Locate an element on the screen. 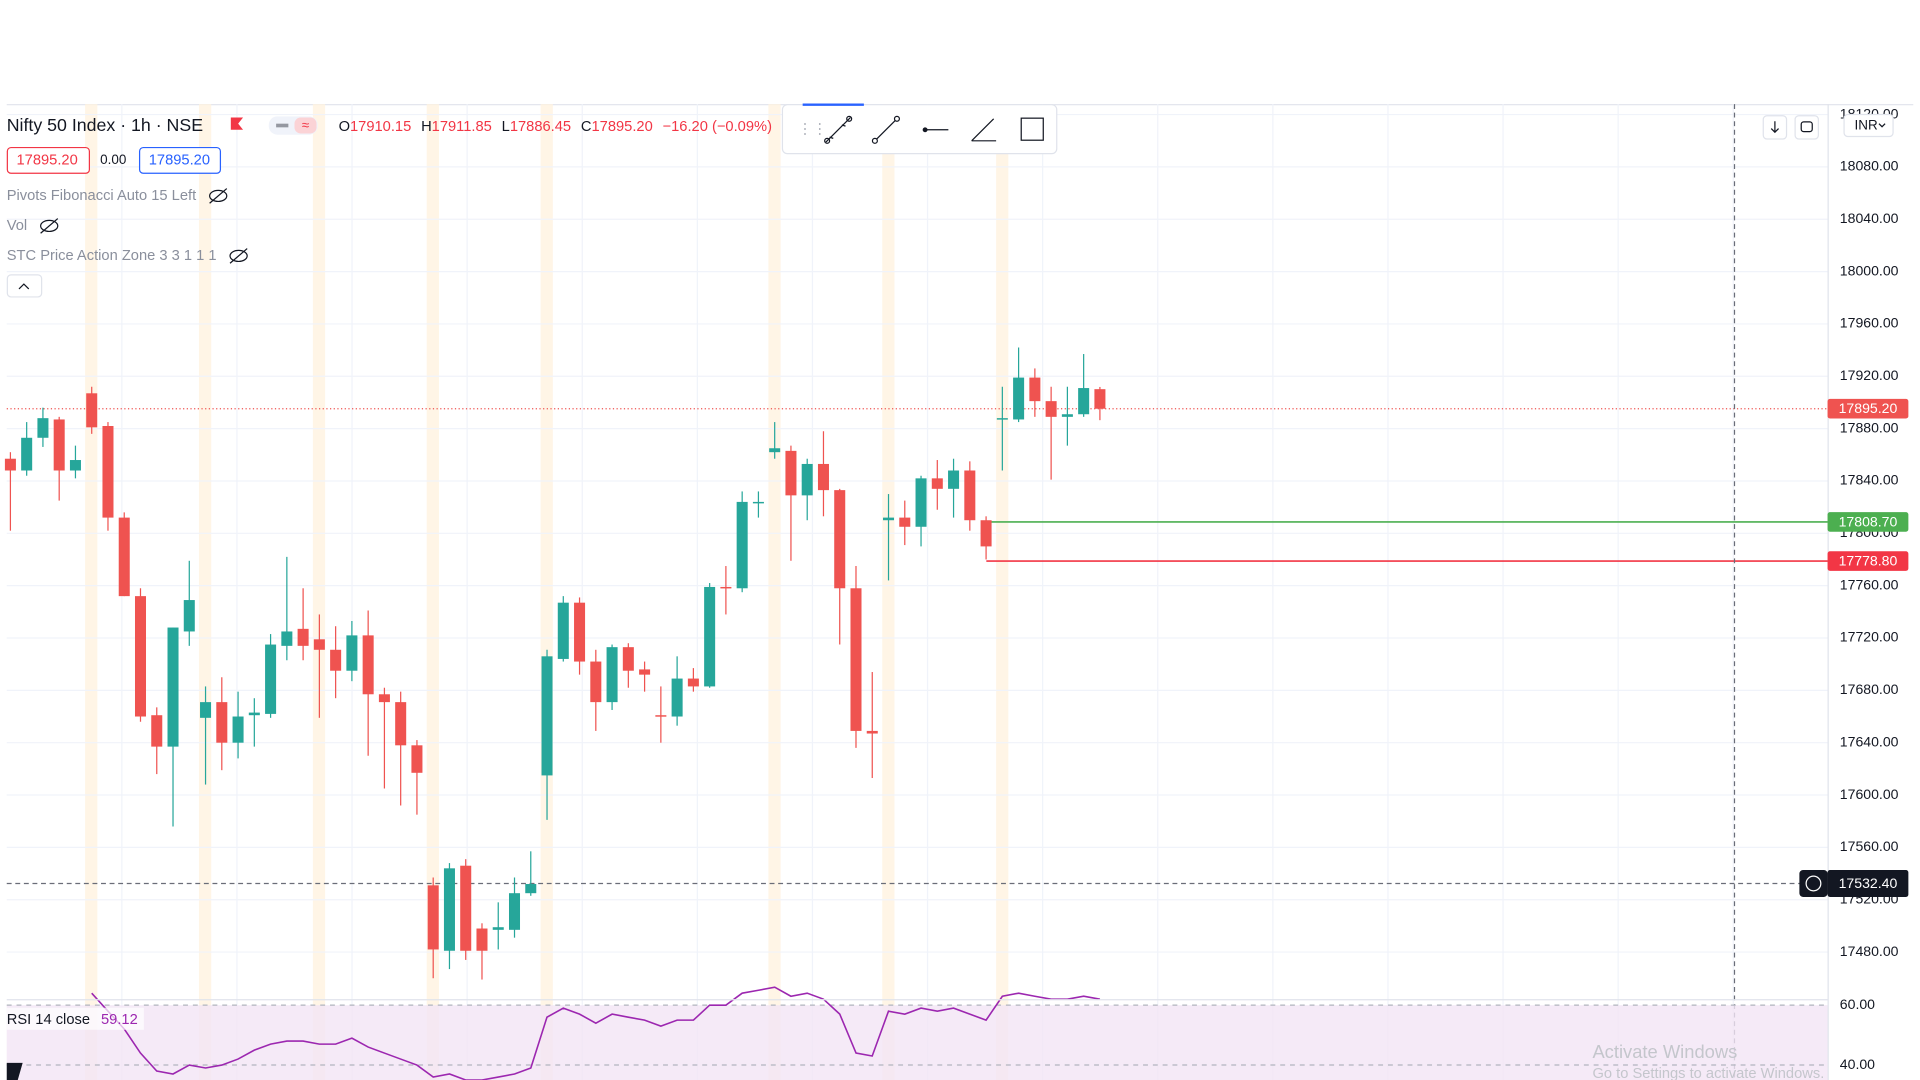  indicator-name: Pivots Fibonacci Auto 15 Left is located at coordinates (101, 196).